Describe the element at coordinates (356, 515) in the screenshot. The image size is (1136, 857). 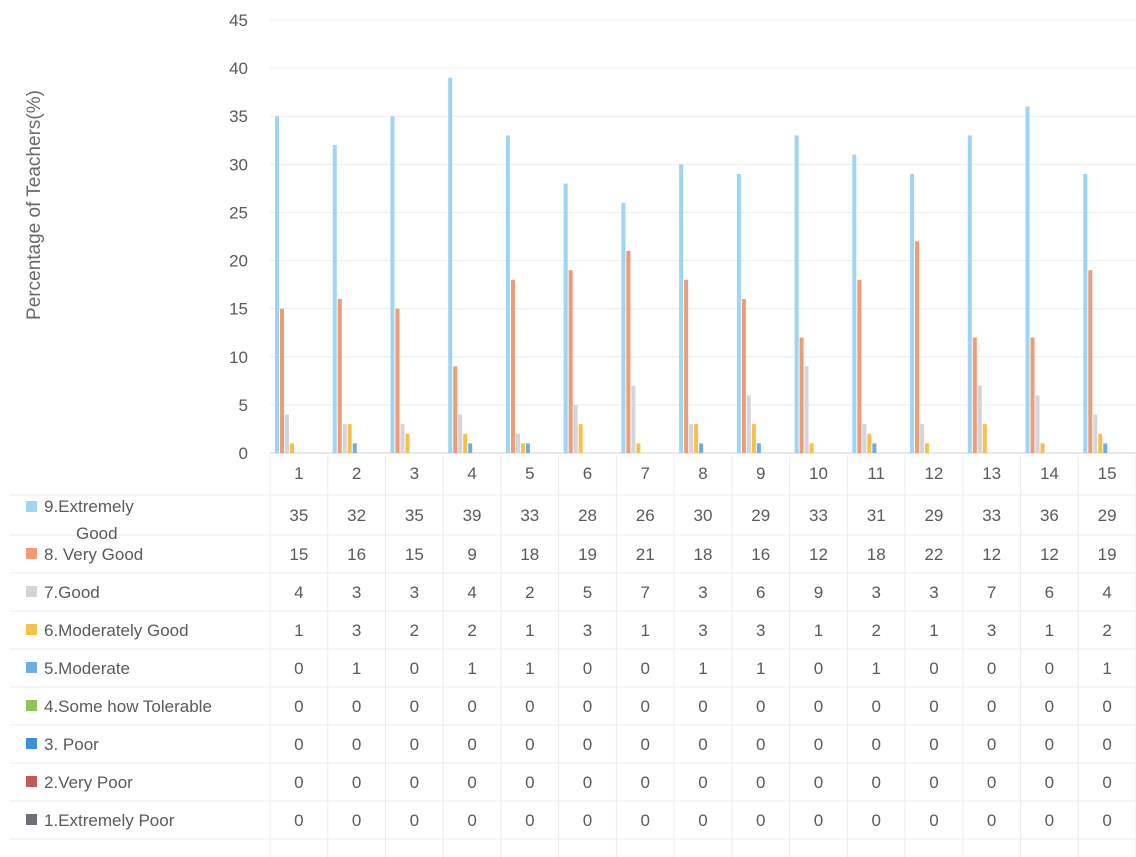
I see `data-label: 32` at that location.